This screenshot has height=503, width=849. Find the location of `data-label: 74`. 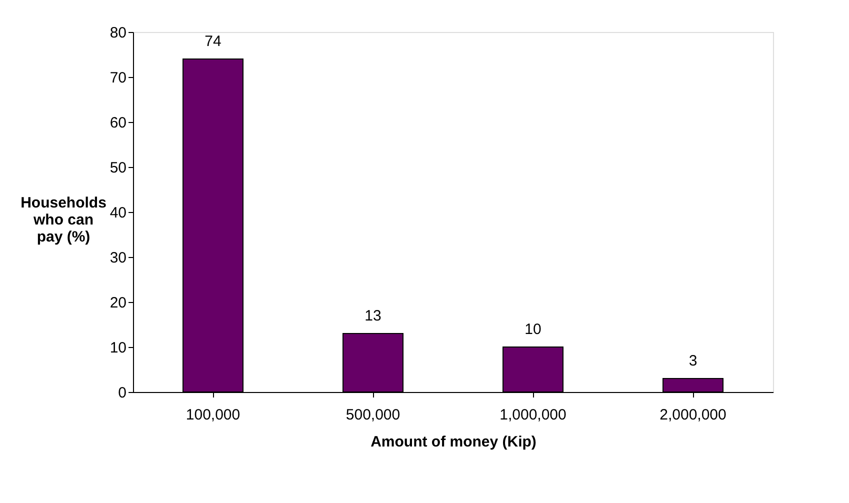

data-label: 74 is located at coordinates (213, 41).